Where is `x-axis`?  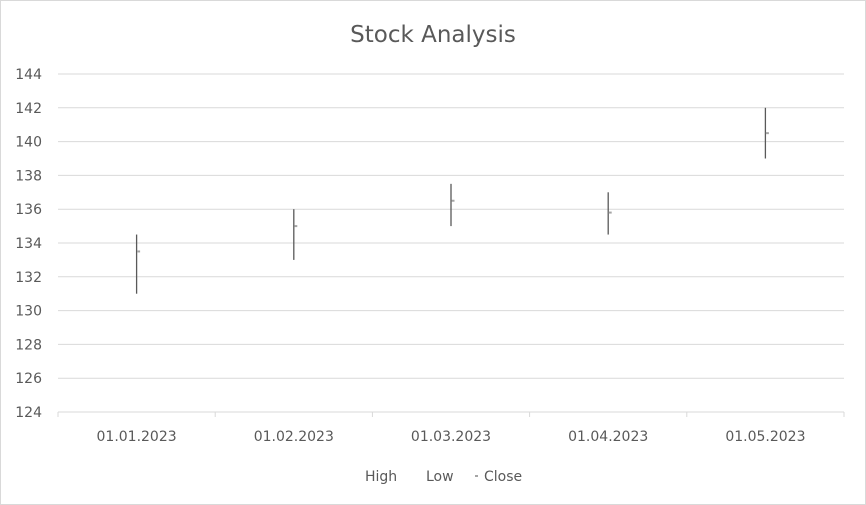 x-axis is located at coordinates (451, 414).